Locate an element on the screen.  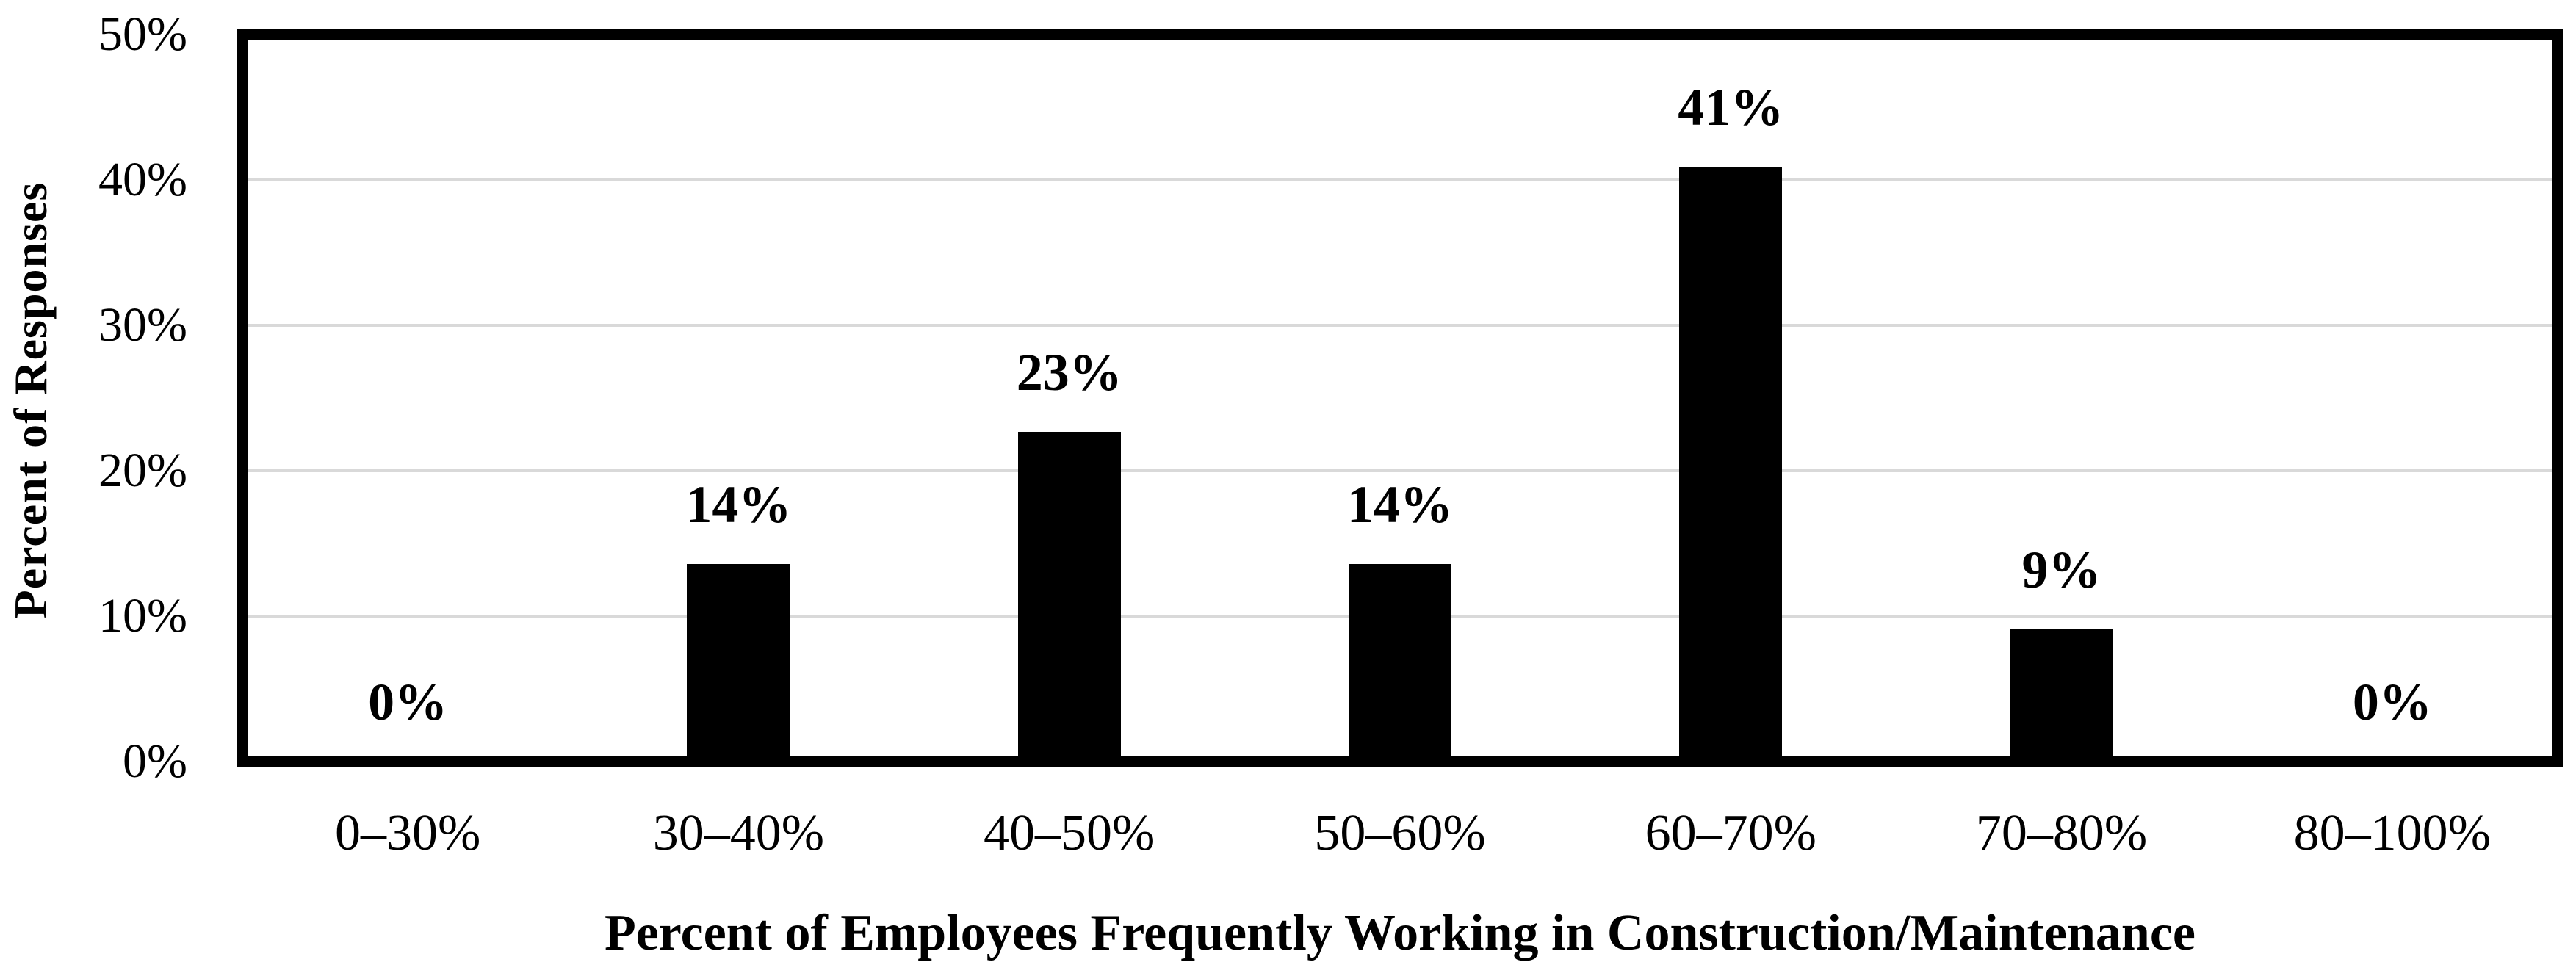
bar-slot-50-60: 14% is located at coordinates (1400, 398).